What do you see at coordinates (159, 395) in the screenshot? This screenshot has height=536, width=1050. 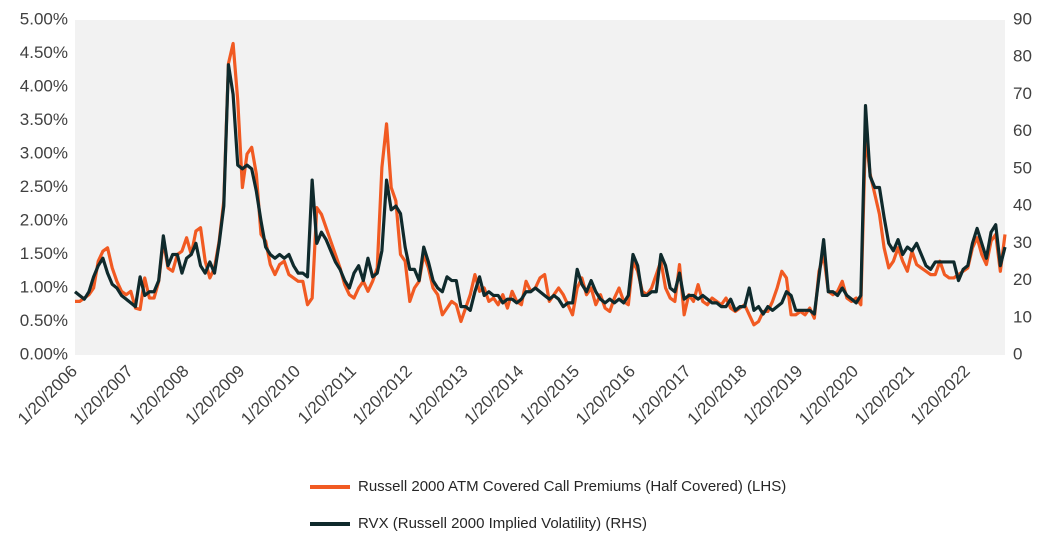 I see `x-tick-label: 1/20/2008` at bounding box center [159, 395].